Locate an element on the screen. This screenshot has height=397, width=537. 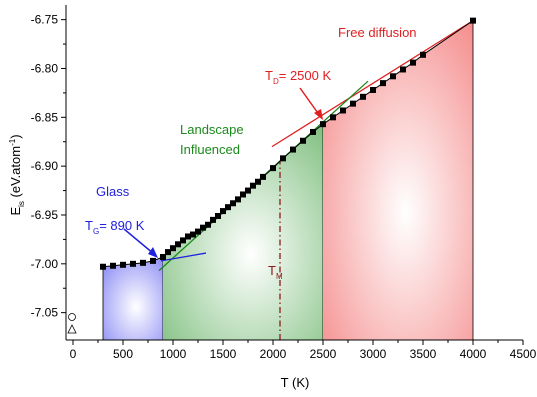
y-tick-label: -6.75 is located at coordinates (45, 20).